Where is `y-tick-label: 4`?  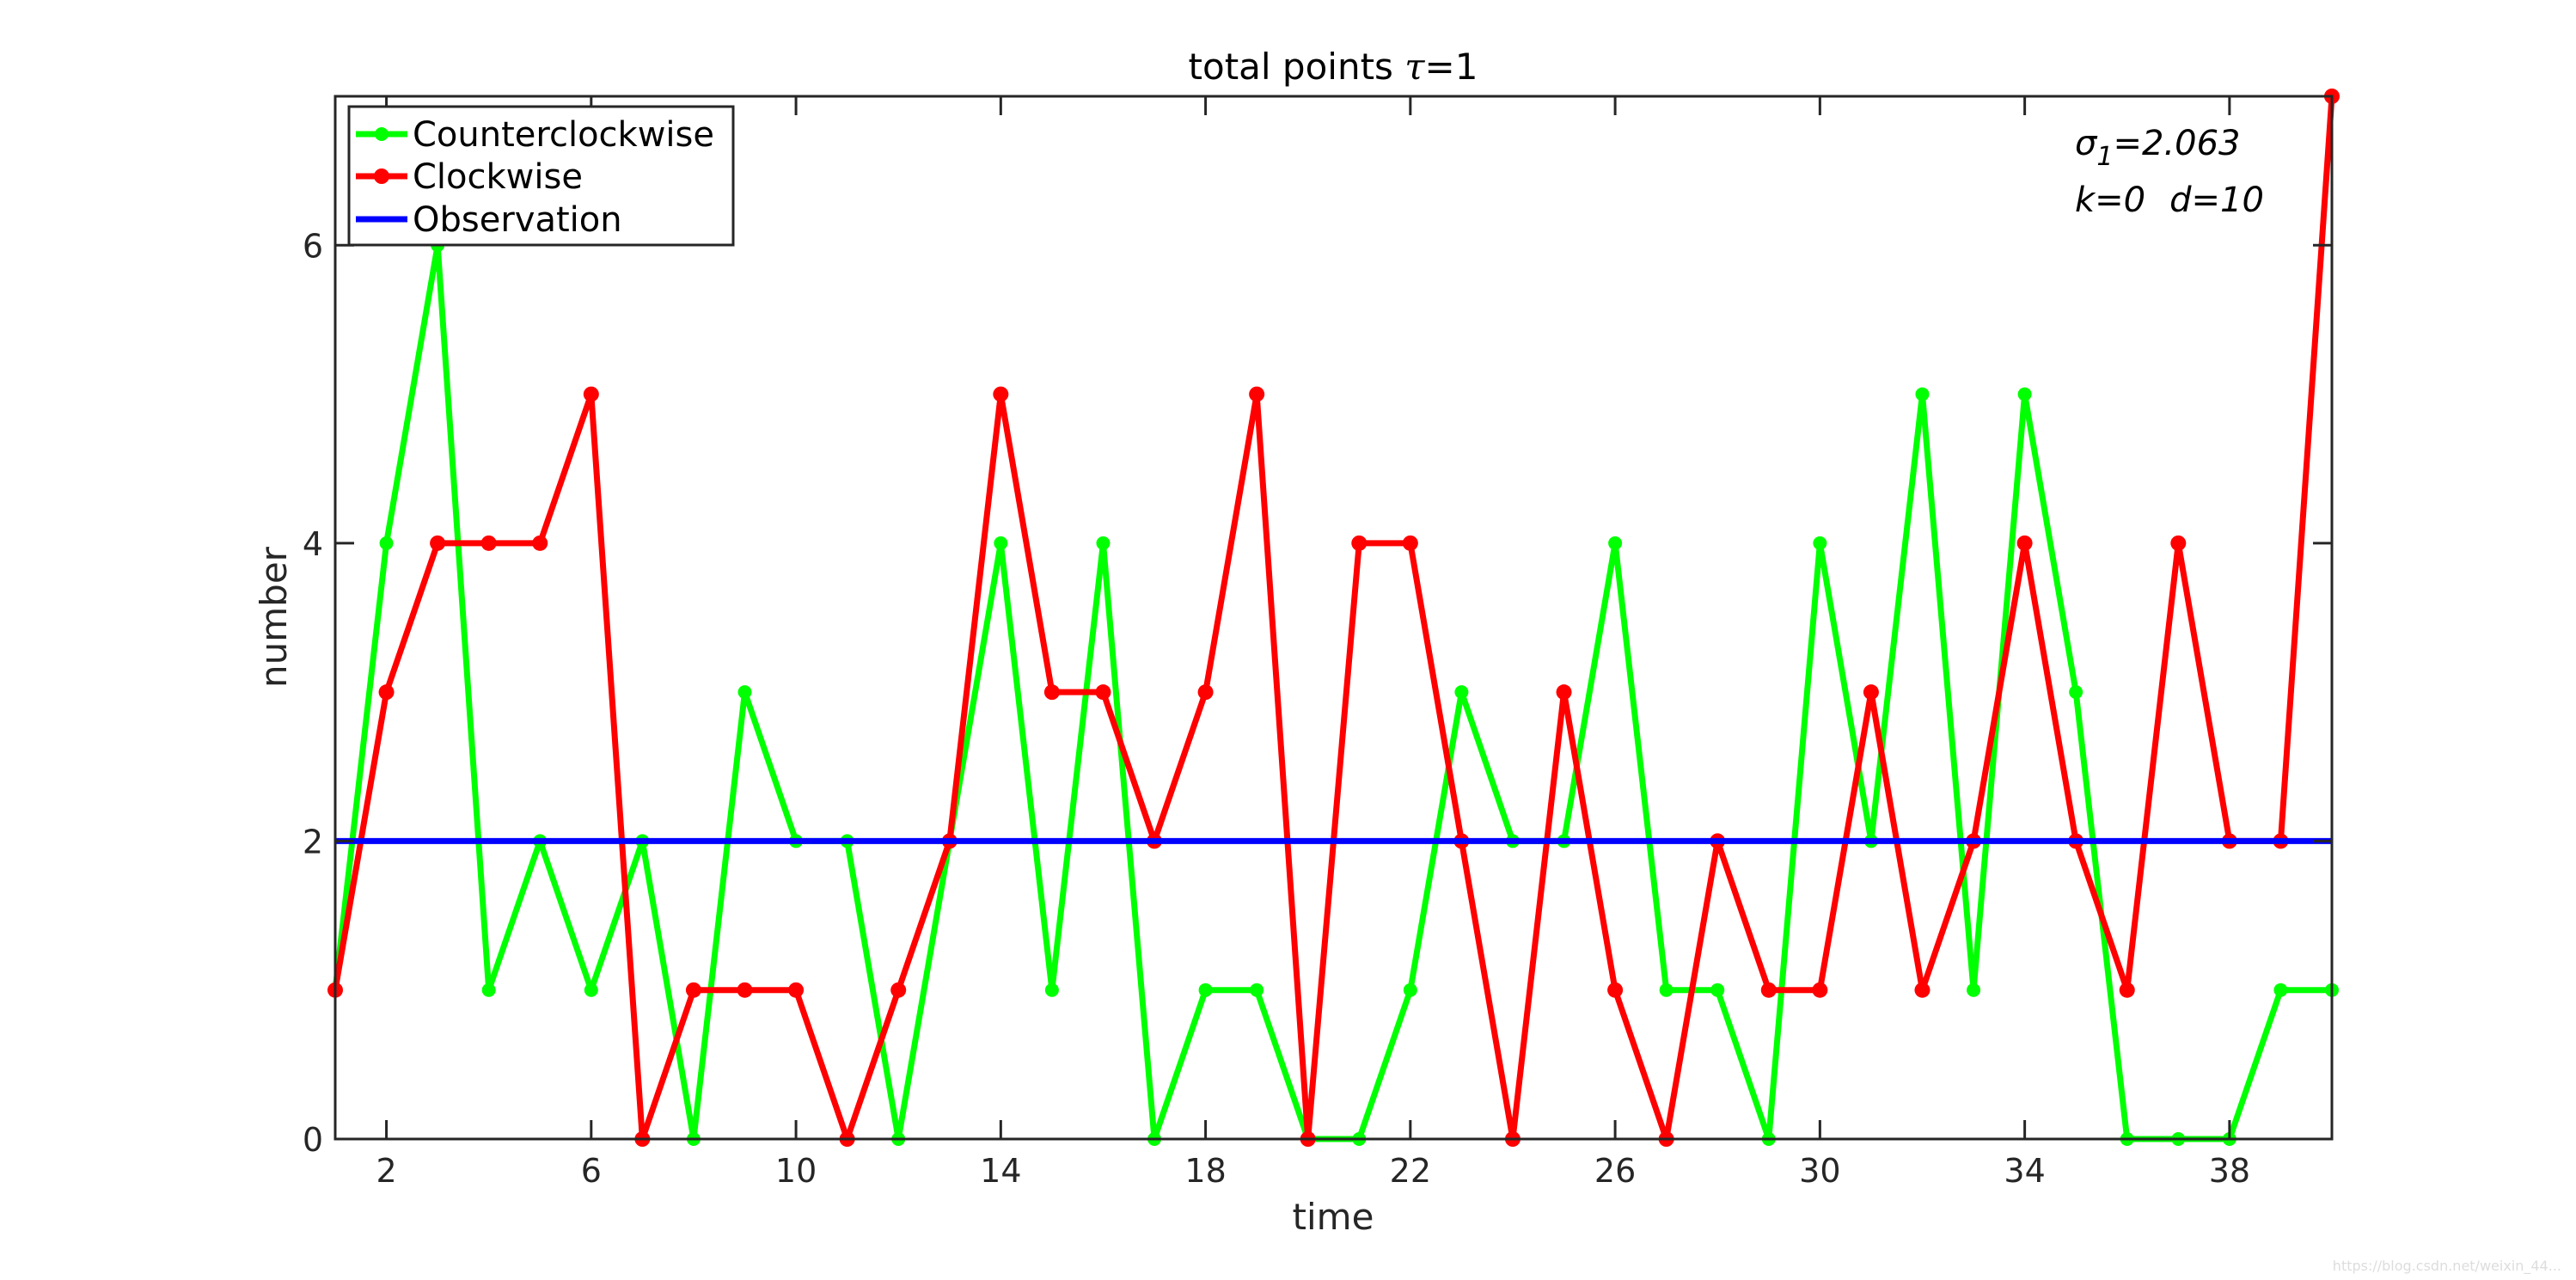 y-tick-label: 4 is located at coordinates (313, 544).